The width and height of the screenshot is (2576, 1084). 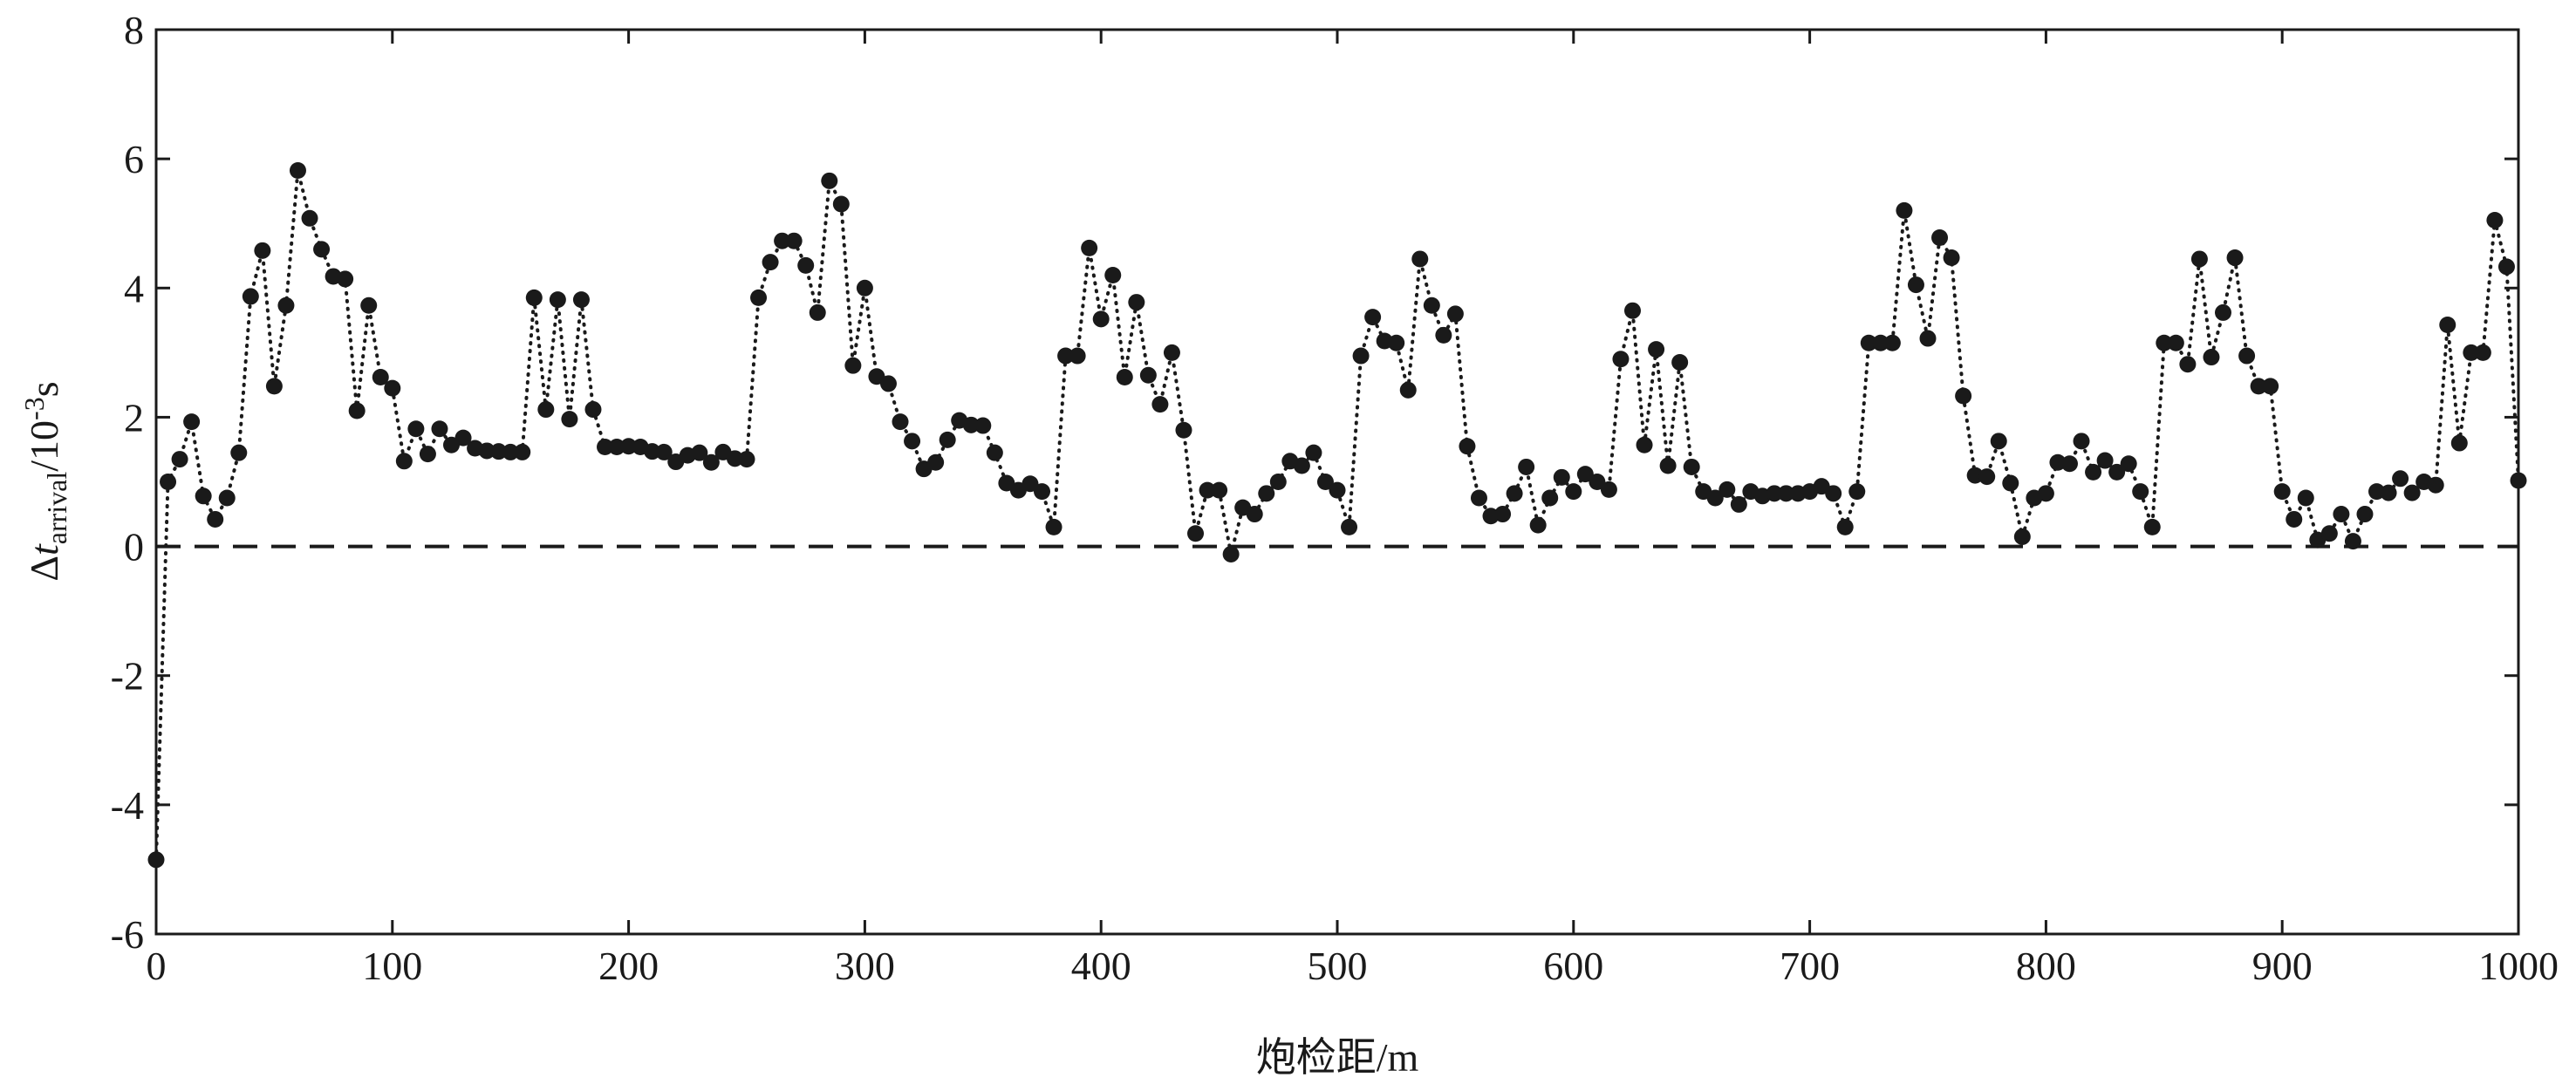 I want to click on x-tick-label: 600, so click(x=1573, y=966).